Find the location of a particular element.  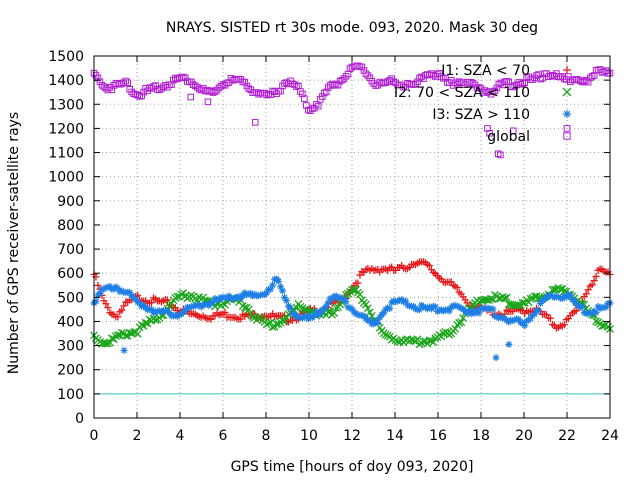

y-tick-label: 600 is located at coordinates (70, 274).